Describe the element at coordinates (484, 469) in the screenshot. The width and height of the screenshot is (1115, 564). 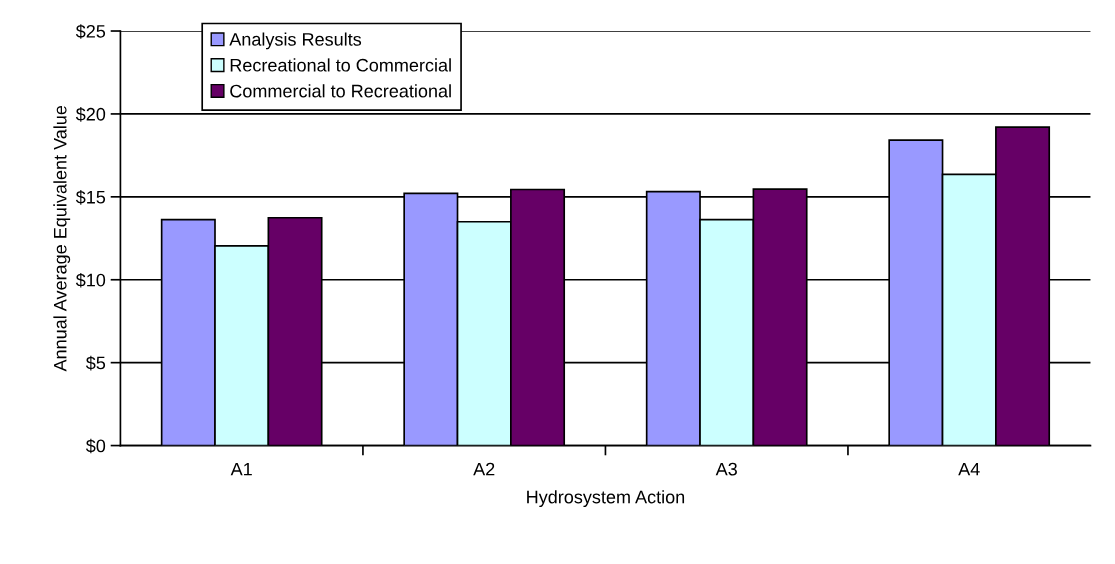
I see `x-tick-label: A2` at that location.